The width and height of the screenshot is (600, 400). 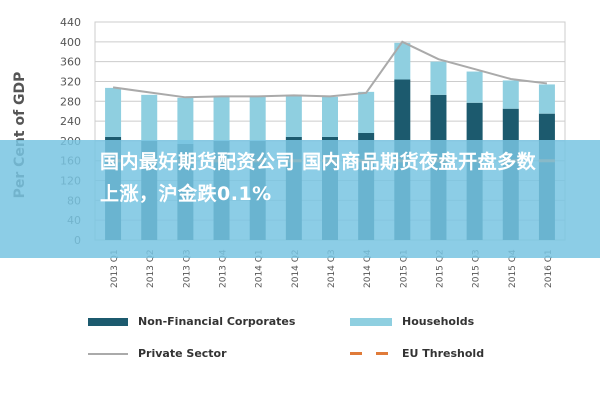 I want to click on legend-label: Non-Financial Corporates, so click(x=217, y=321).